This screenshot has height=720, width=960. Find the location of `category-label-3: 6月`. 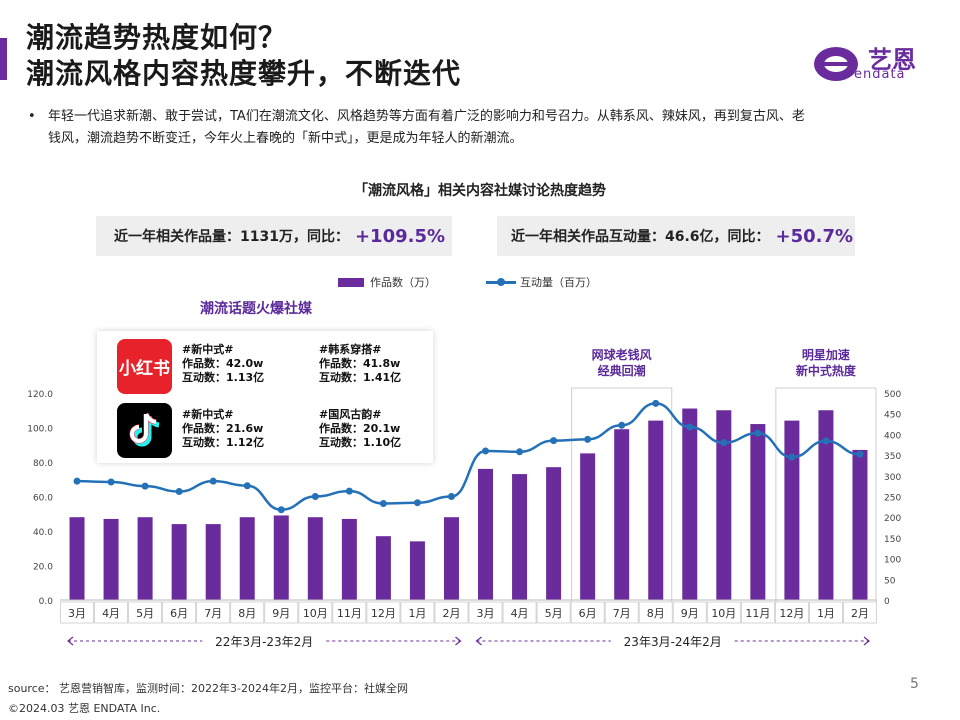

category-label-3: 6月 is located at coordinates (179, 613).